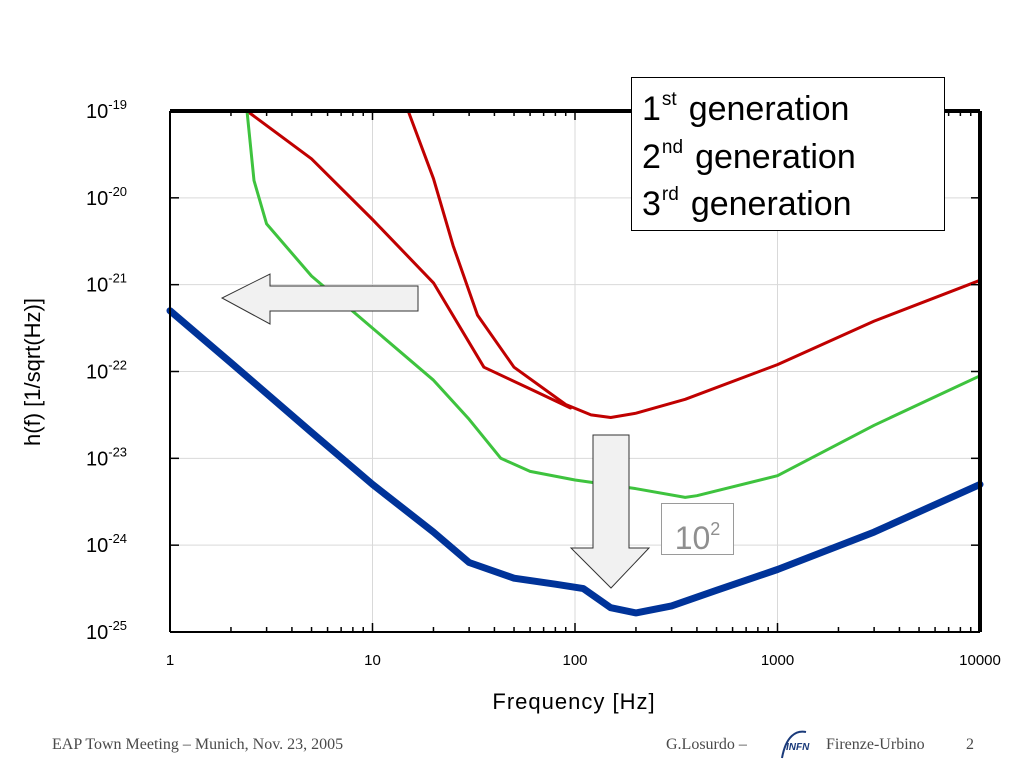  I want to click on legend-entry-3rd: 3rd generation, so click(747, 203).